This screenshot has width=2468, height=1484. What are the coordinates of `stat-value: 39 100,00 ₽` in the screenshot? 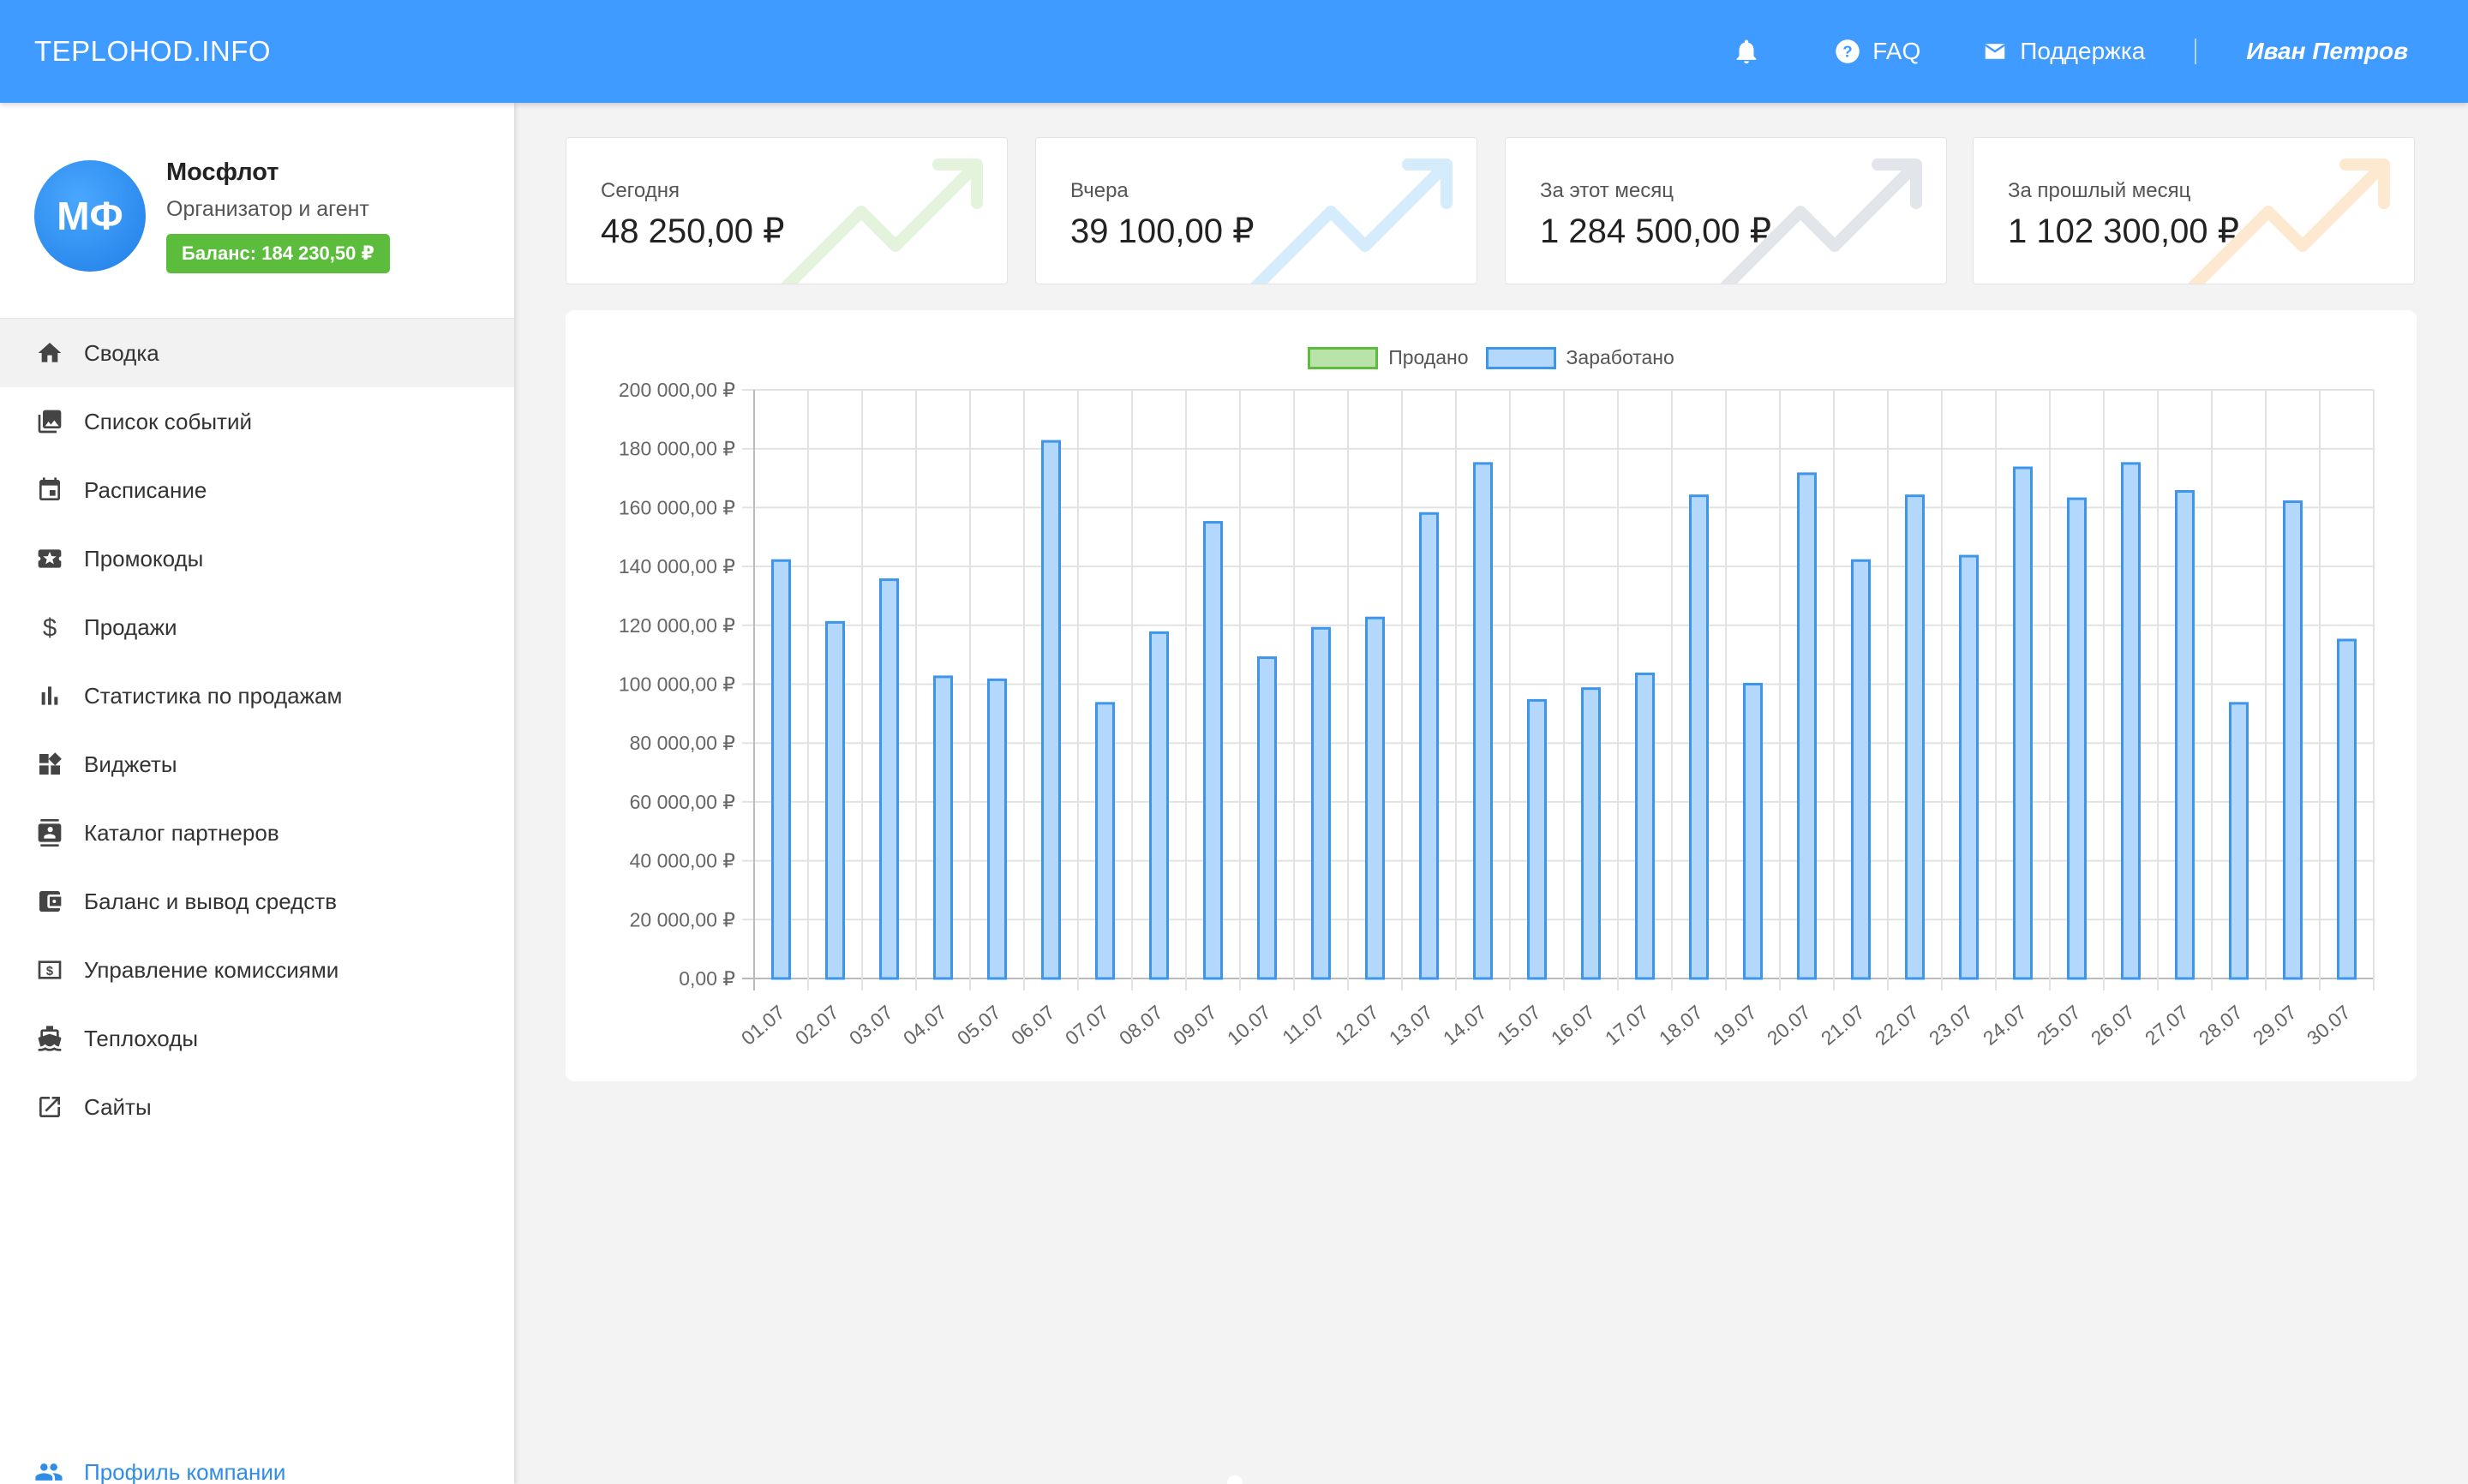 It's located at (1162, 231).